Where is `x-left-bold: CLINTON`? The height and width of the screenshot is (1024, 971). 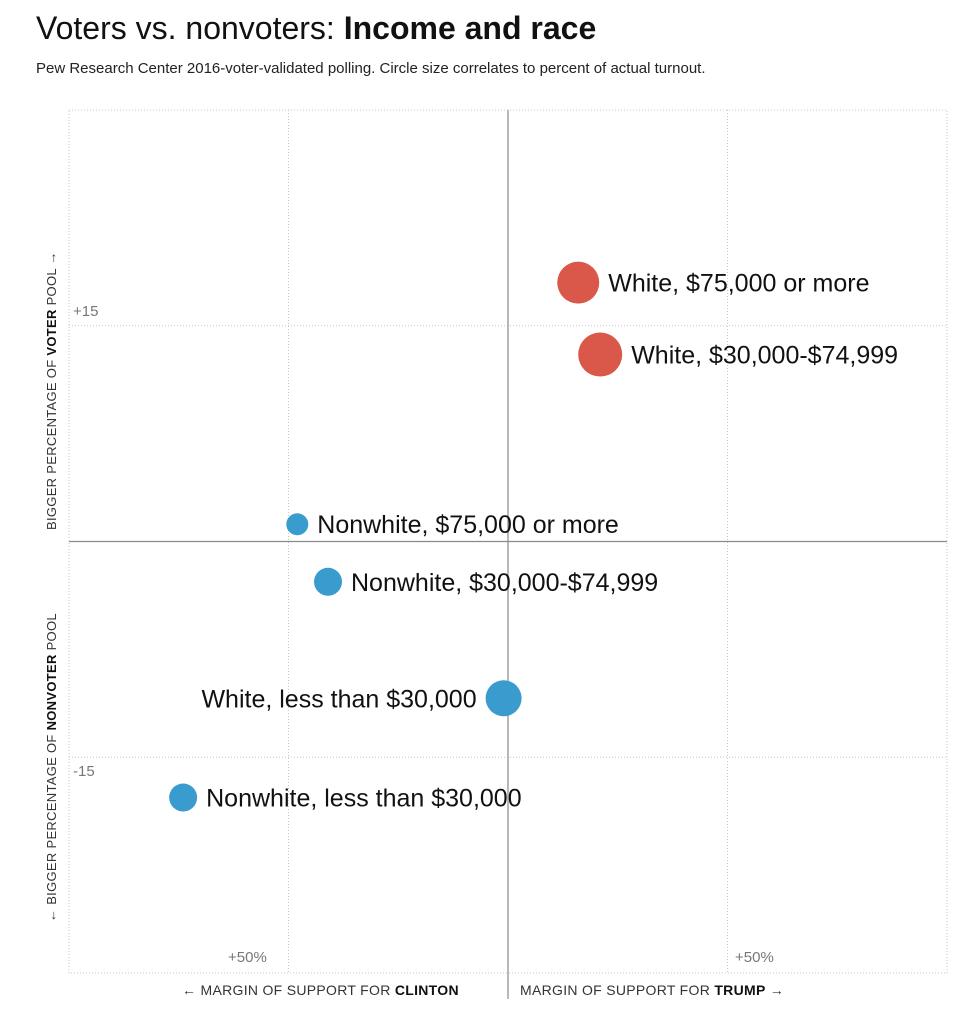
x-left-bold: CLINTON is located at coordinates (426, 990).